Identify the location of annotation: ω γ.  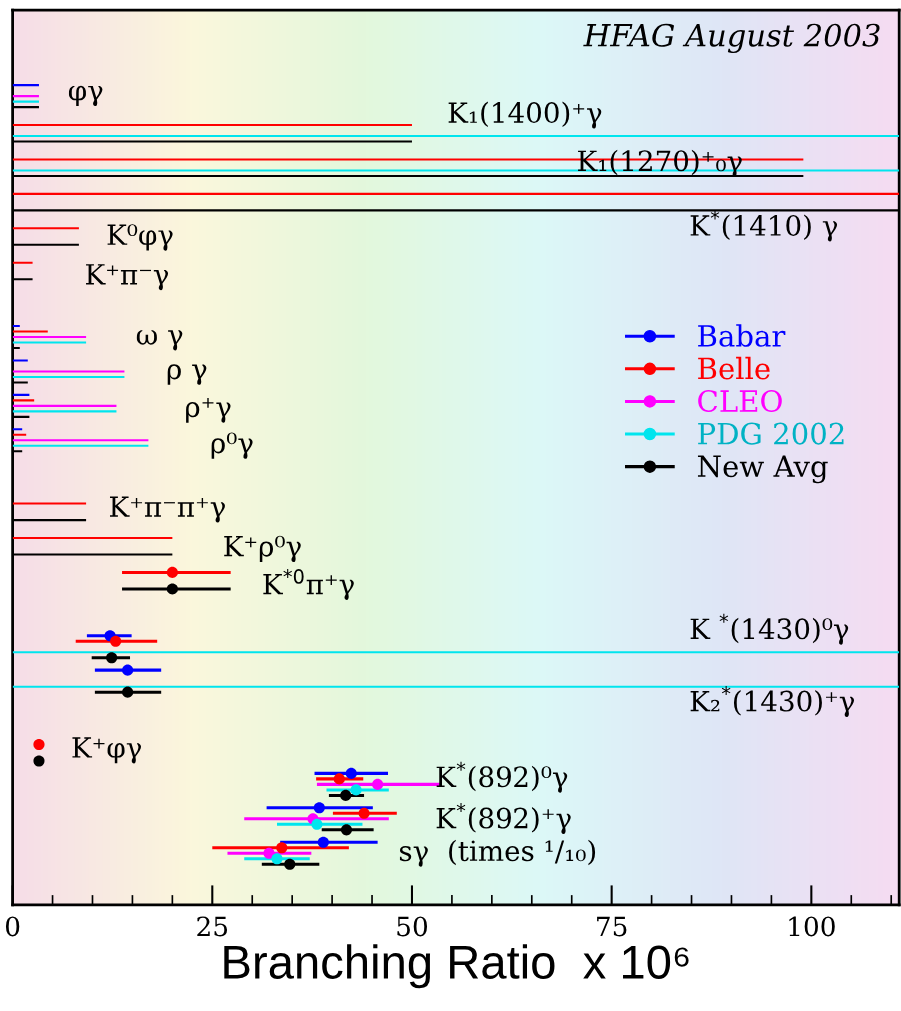
(159, 340).